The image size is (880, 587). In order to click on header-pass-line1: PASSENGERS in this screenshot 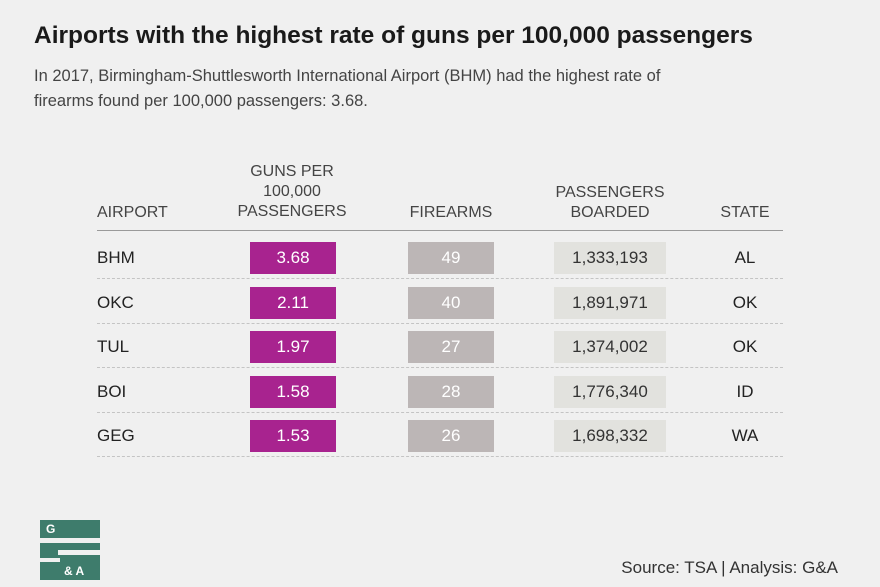, I will do `click(610, 192)`.